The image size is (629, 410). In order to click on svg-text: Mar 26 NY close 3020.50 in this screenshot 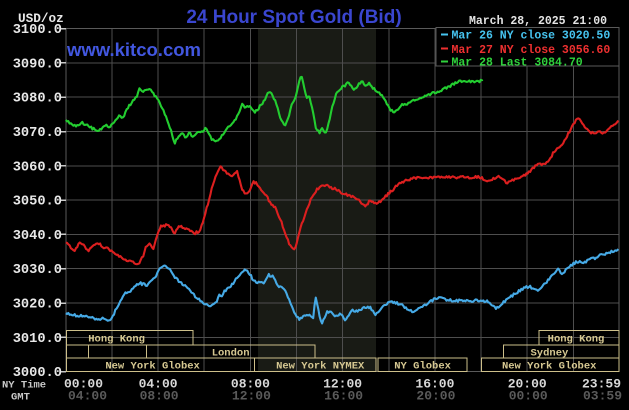, I will do `click(531, 36)`.